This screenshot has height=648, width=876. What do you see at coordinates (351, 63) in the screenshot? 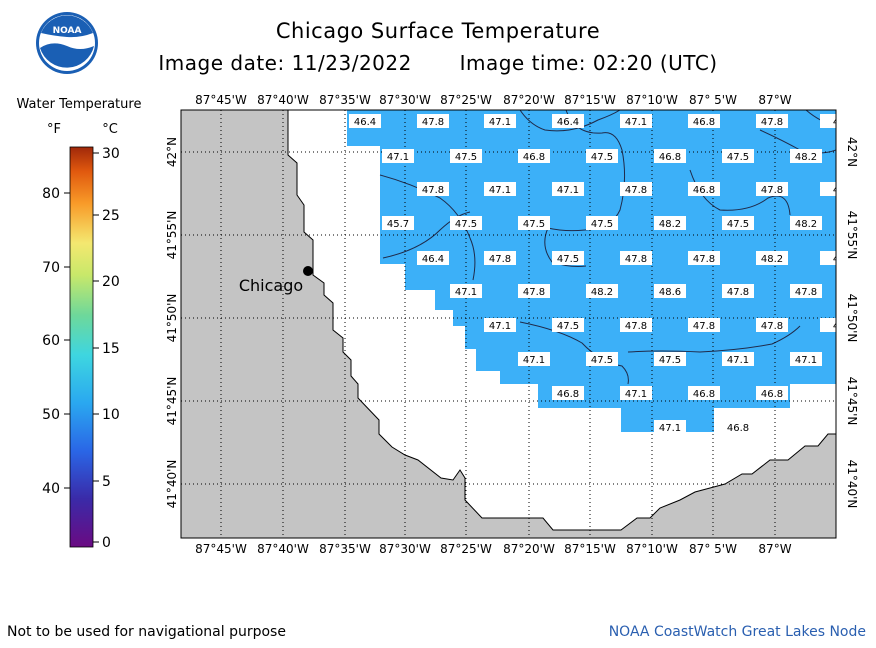
I see `image-date: 11/23/2022` at bounding box center [351, 63].